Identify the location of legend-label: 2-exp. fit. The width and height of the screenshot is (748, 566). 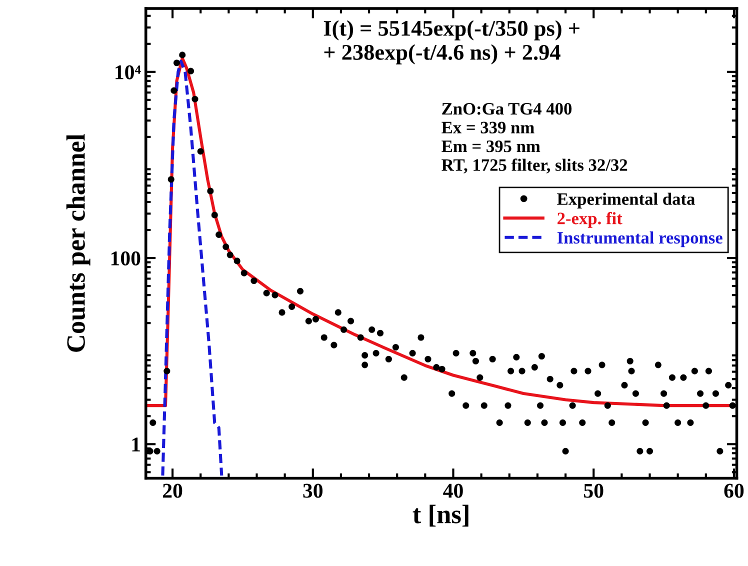
(590, 220).